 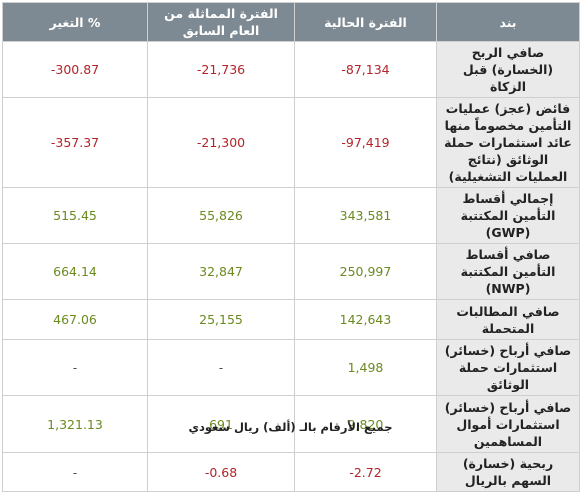 What do you see at coordinates (221, 22) in the screenshot?
I see `header-previous-period: الفترة المماثلة من العام السابق` at bounding box center [221, 22].